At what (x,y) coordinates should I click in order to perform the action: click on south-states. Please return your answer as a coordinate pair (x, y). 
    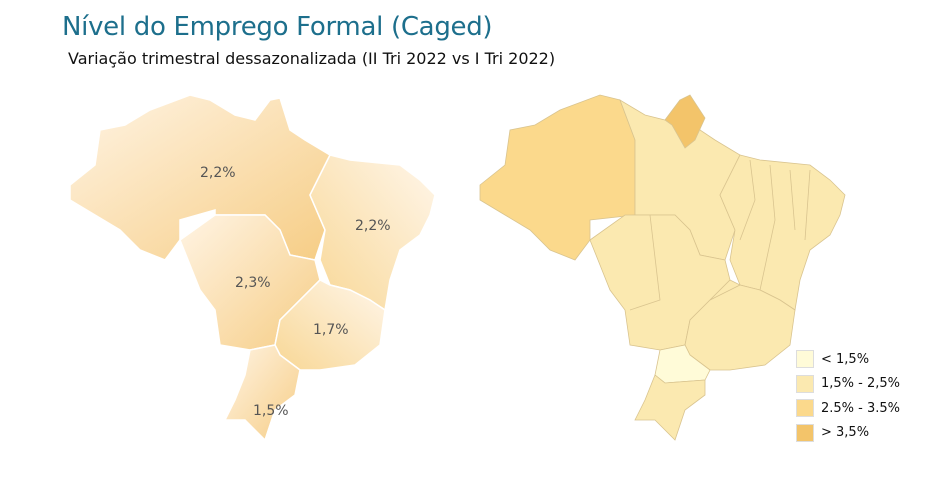
    Looking at the image, I should click on (670, 407).